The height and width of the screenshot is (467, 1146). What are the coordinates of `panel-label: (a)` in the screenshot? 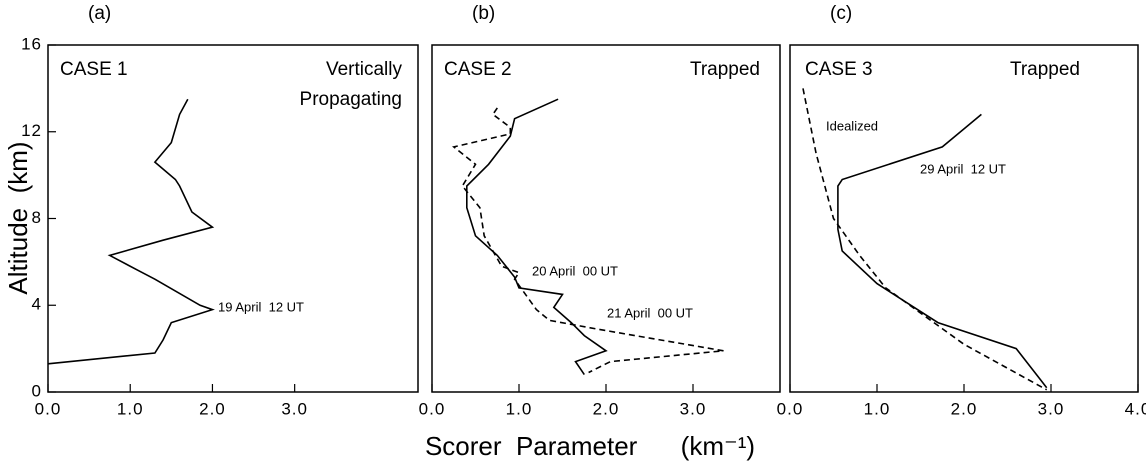 It's located at (99, 13).